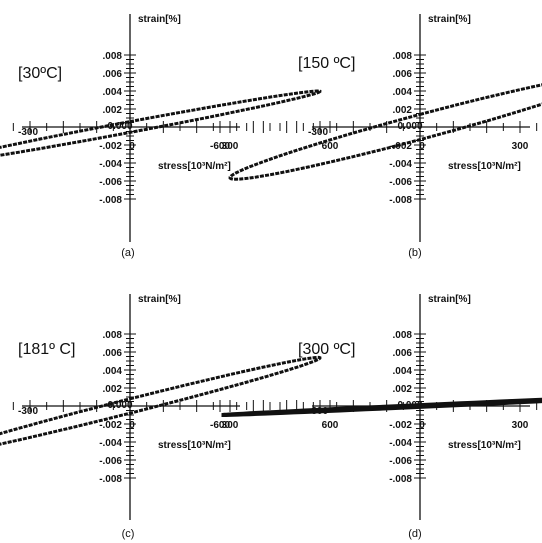 The image size is (542, 543). Describe the element at coordinates (46, 349) in the screenshot. I see `temperature-label: [181º C]` at that location.